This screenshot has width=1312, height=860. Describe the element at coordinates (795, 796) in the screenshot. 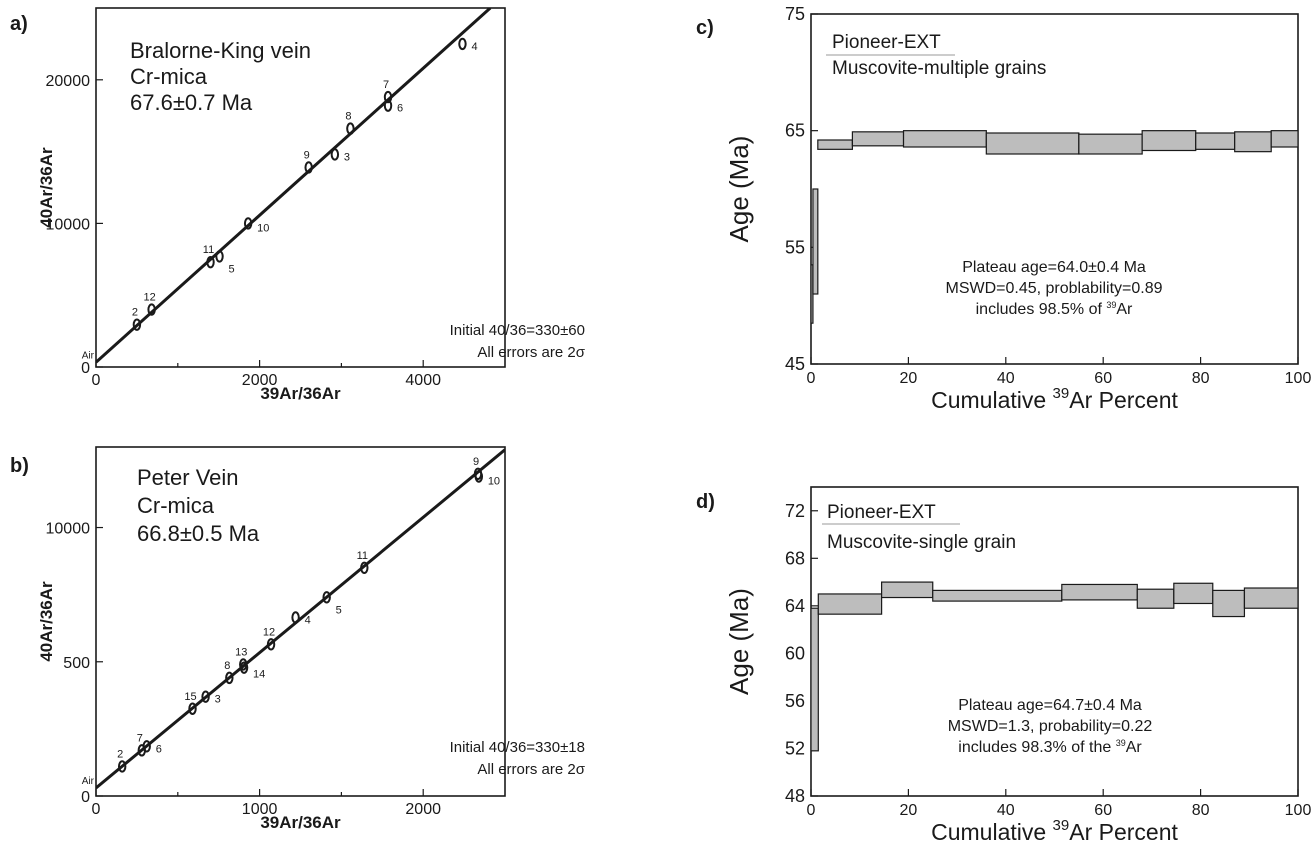

I see `y-tick-label: 48` at that location.